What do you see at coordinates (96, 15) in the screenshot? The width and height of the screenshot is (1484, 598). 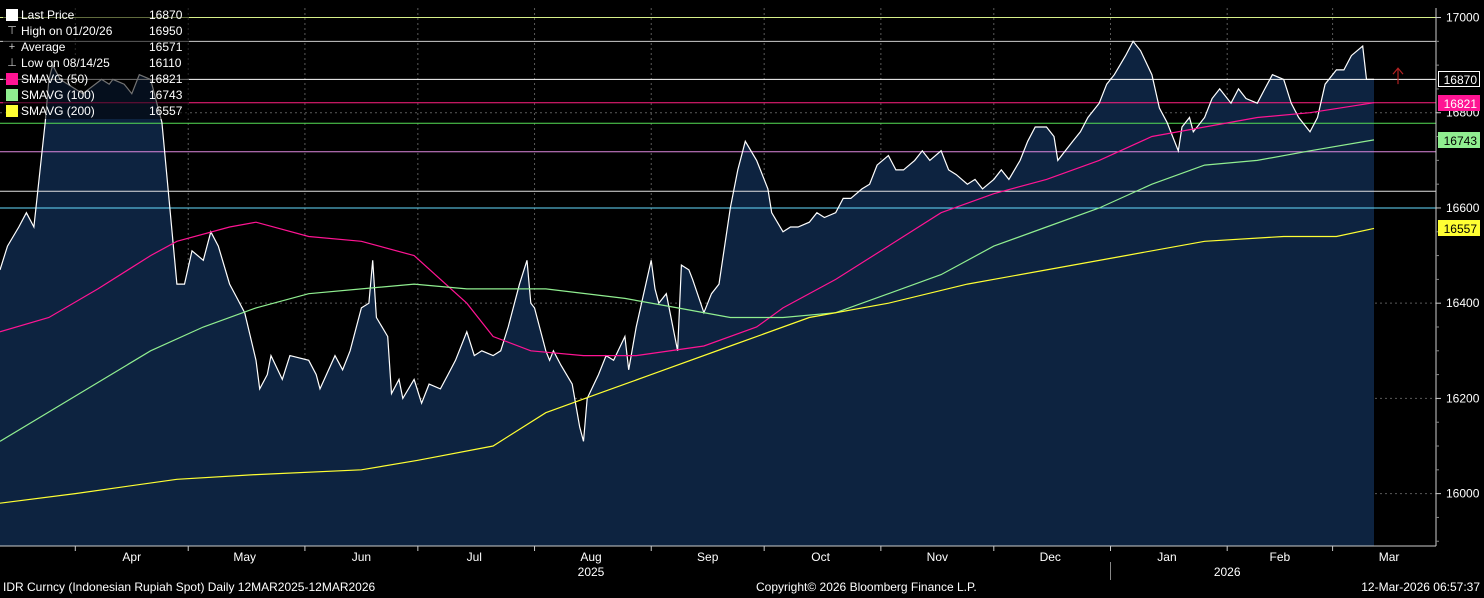 I see `legend-entry: Last Price 16870` at bounding box center [96, 15].